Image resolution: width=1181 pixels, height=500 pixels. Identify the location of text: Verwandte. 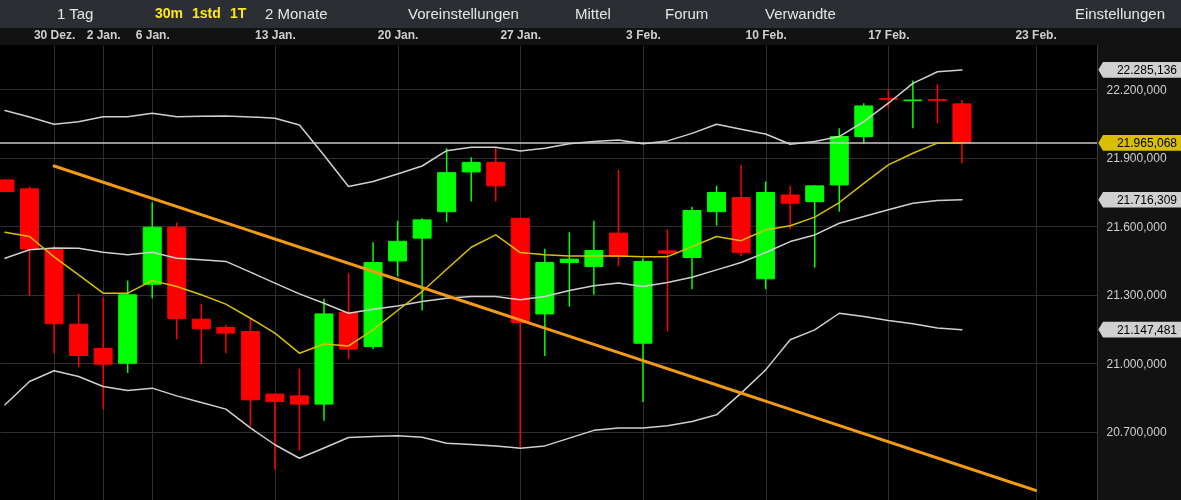
(800, 13).